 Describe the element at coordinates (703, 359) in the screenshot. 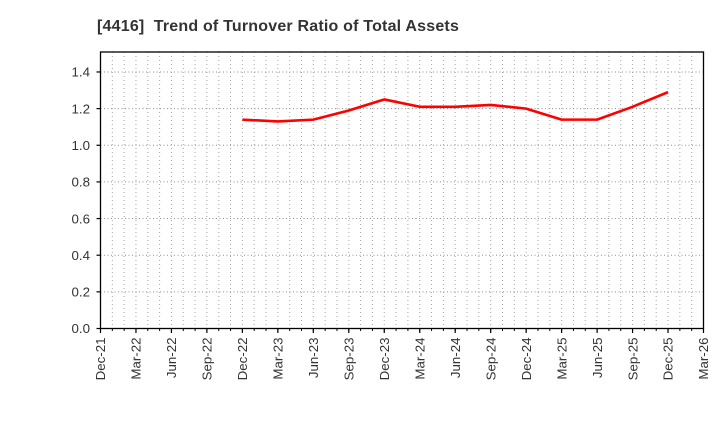

I see `x-tick-label: Mar-26` at that location.